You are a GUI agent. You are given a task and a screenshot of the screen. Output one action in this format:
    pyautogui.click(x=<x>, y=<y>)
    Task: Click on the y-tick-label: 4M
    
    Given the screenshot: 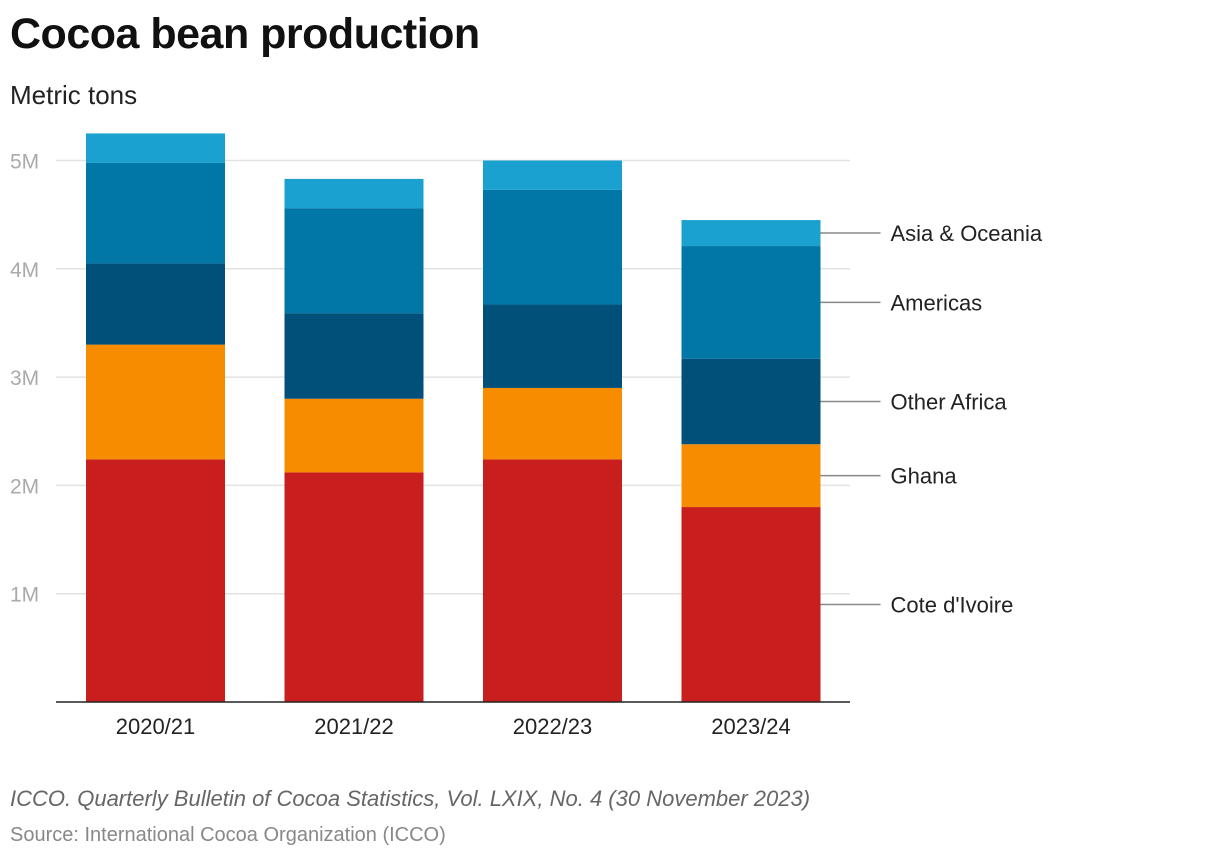 What is the action you would take?
    pyautogui.click(x=24, y=270)
    